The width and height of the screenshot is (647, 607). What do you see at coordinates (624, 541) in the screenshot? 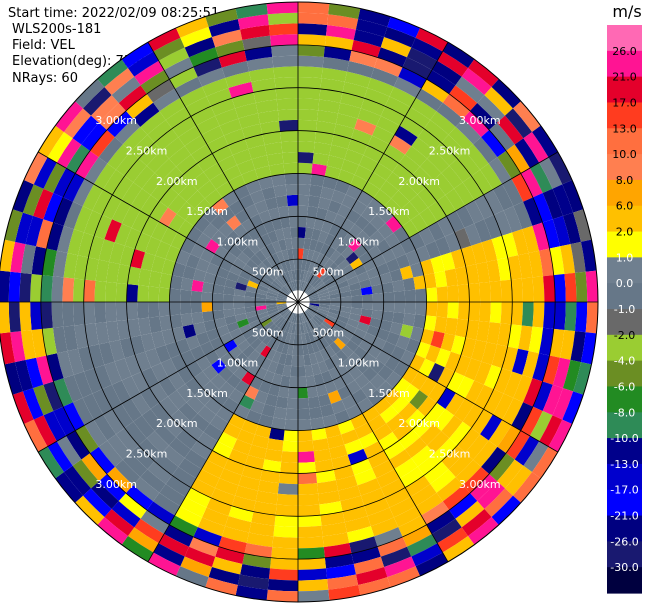
I see `colorbar-tick-label: -26.0` at bounding box center [624, 541].